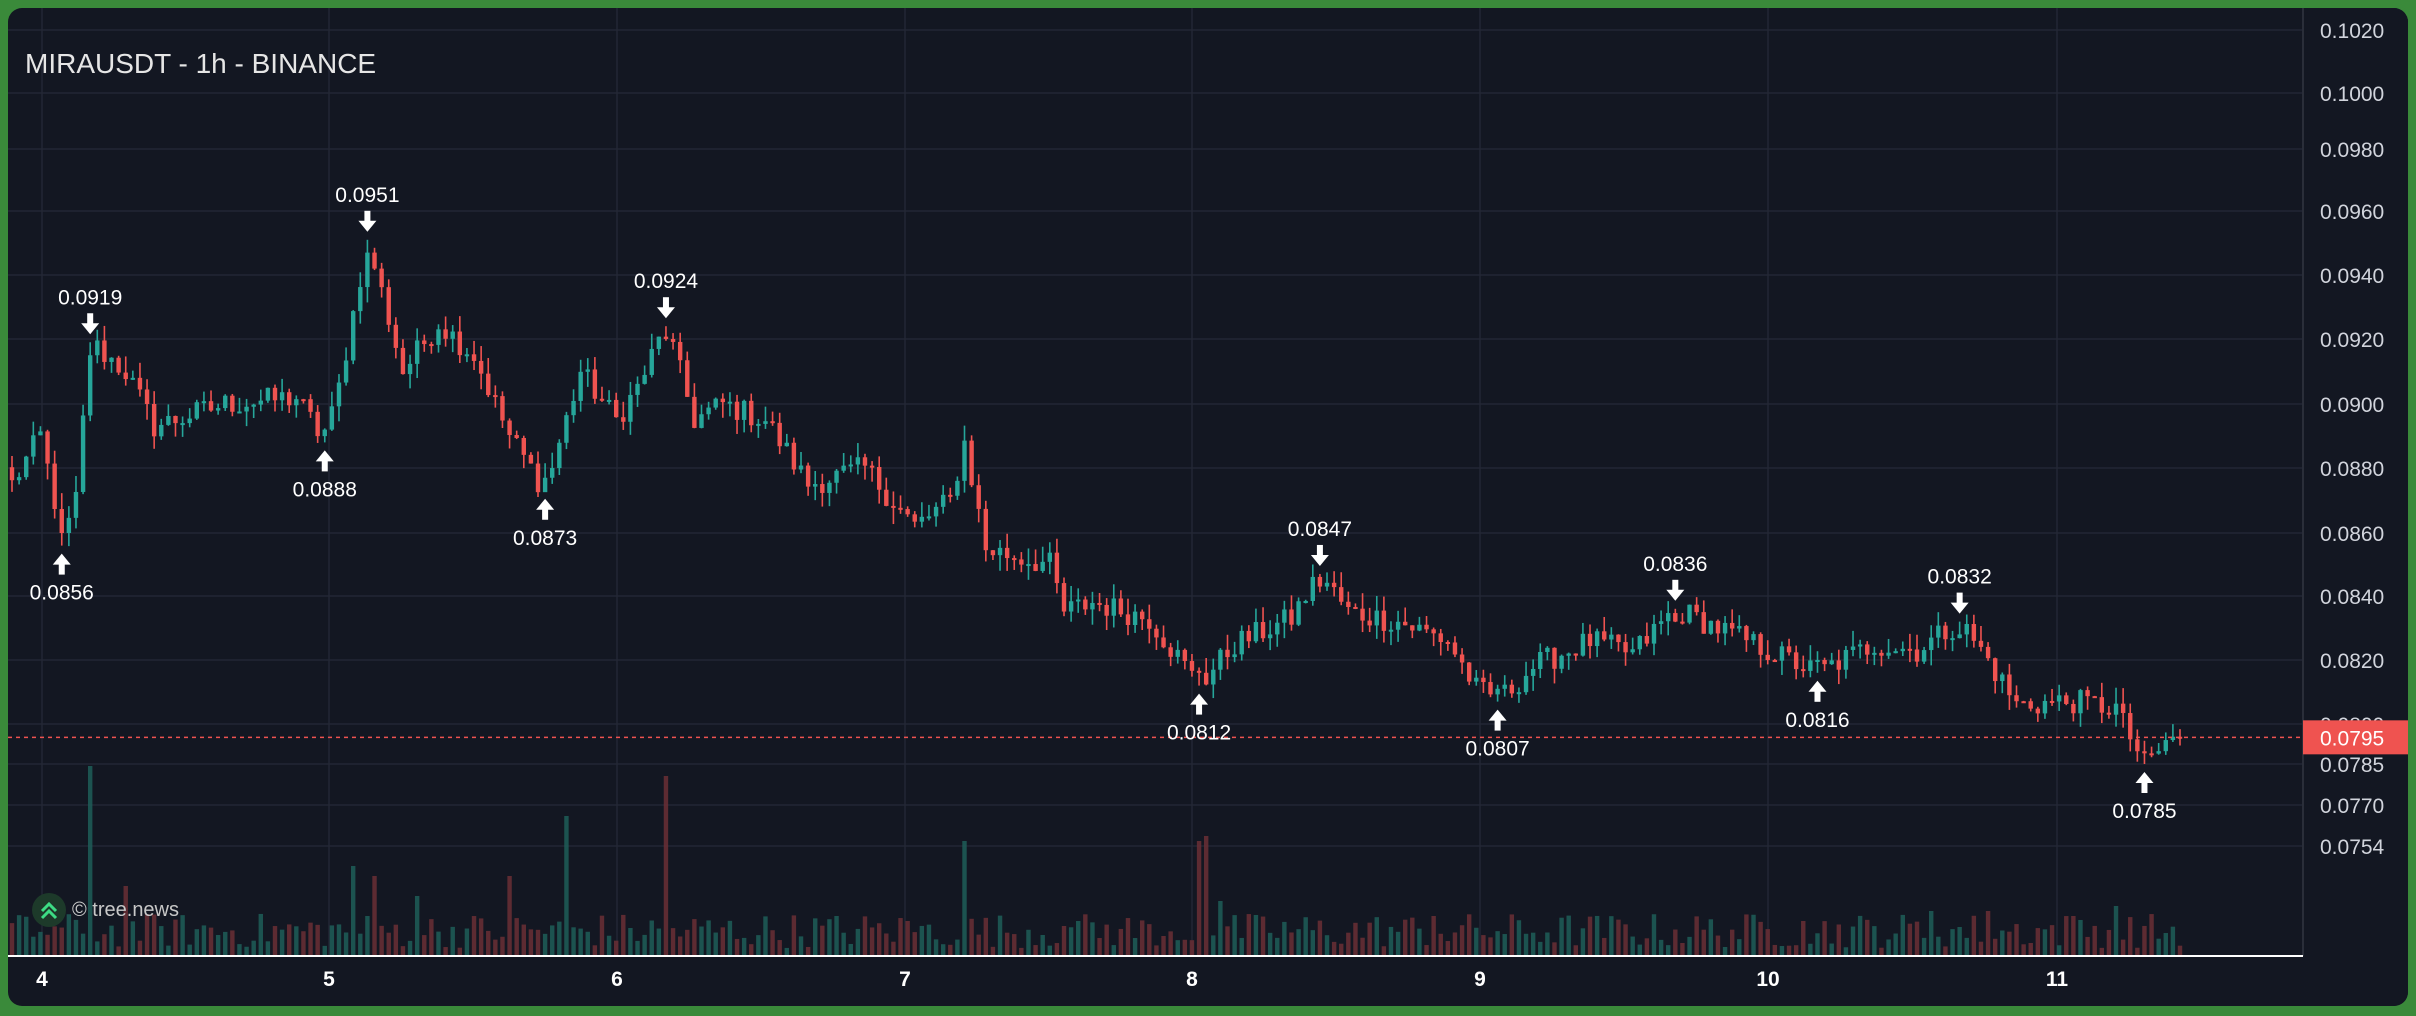 The image size is (2416, 1016). What do you see at coordinates (1199, 719) in the screenshot?
I see `low-annotation: 0.0812` at bounding box center [1199, 719].